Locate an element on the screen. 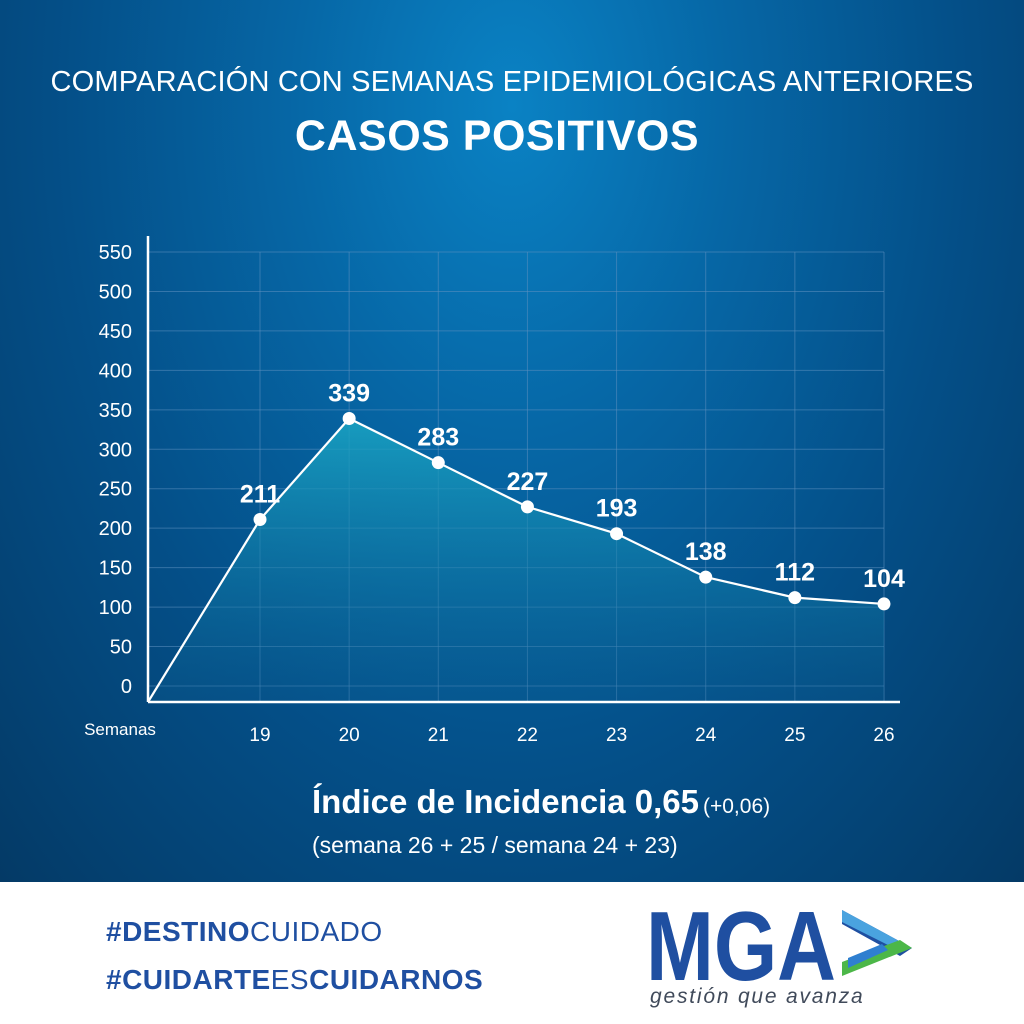  y-tick-label: 250 is located at coordinates (115, 490).